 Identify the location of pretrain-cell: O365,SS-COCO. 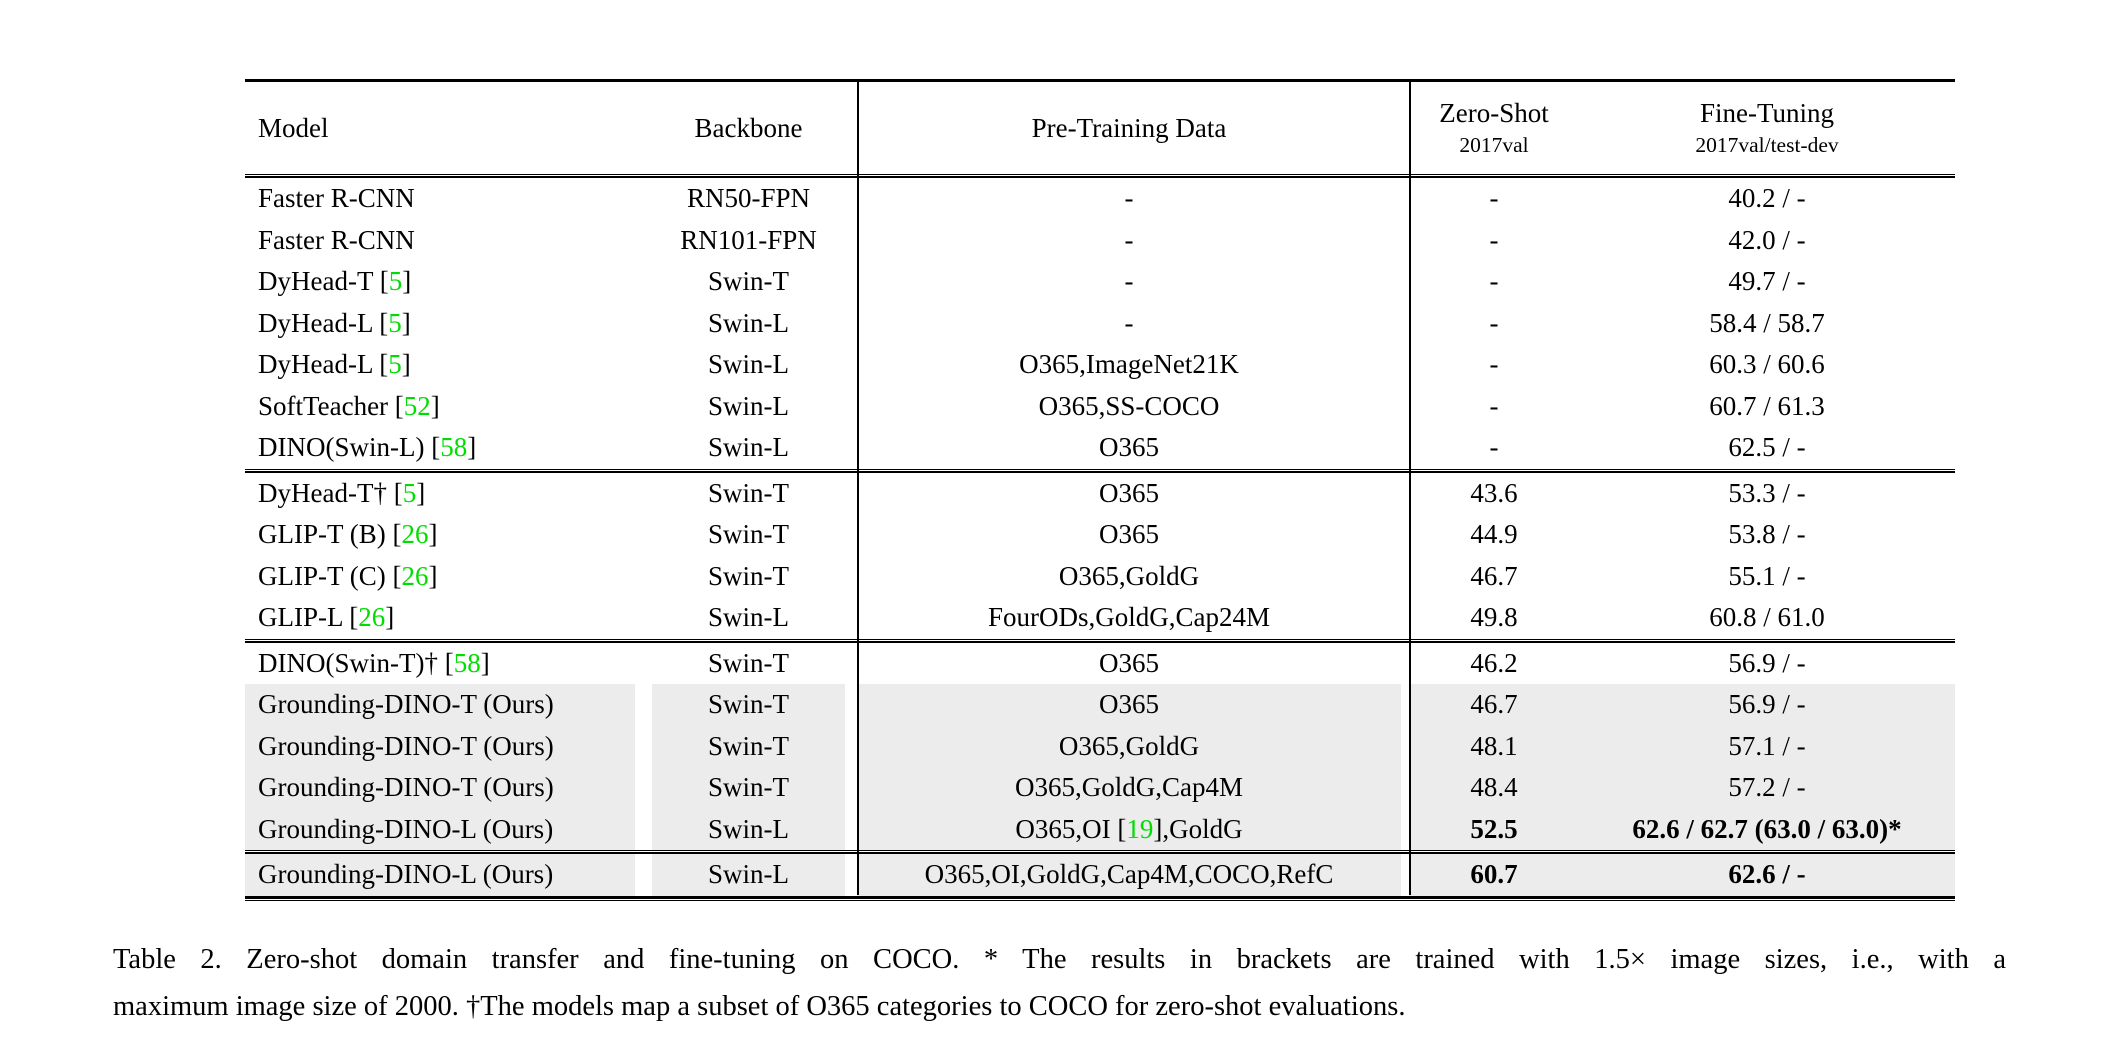
(1129, 405).